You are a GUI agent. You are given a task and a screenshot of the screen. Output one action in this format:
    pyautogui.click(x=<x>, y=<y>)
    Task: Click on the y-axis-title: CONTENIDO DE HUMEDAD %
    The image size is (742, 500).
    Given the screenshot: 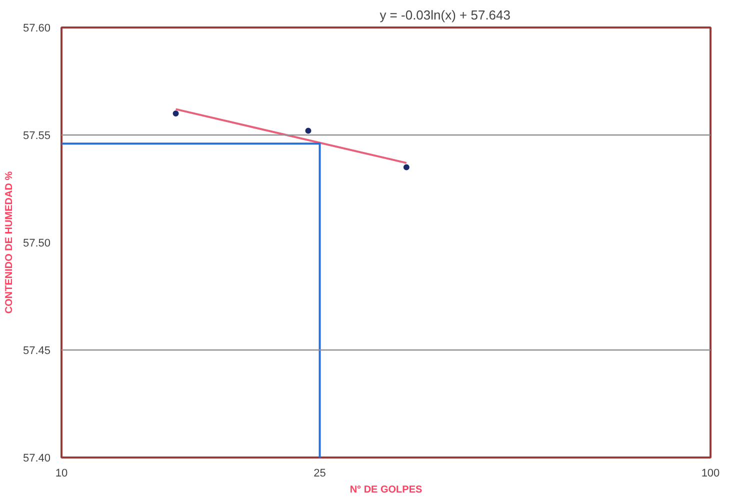 What is the action you would take?
    pyautogui.click(x=9, y=242)
    